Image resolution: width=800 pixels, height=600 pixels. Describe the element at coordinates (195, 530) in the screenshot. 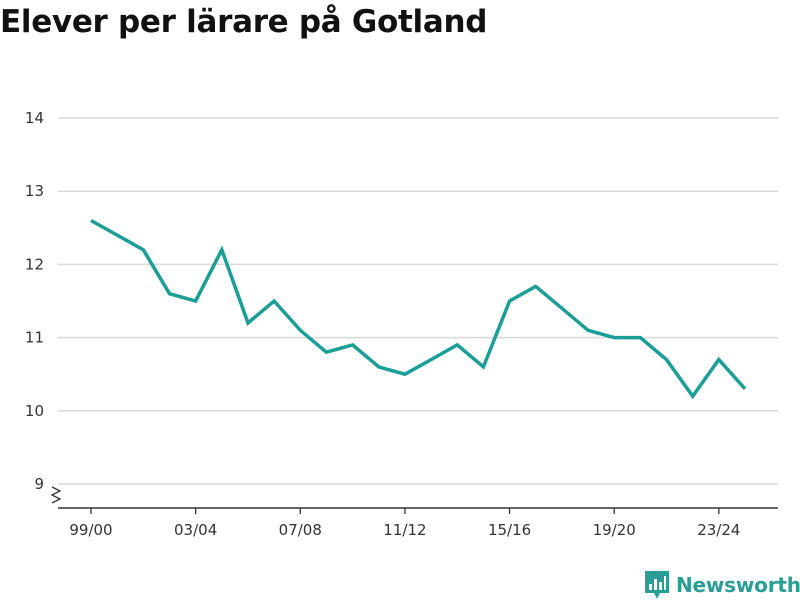

I see `x-tick-label: 03/04` at that location.